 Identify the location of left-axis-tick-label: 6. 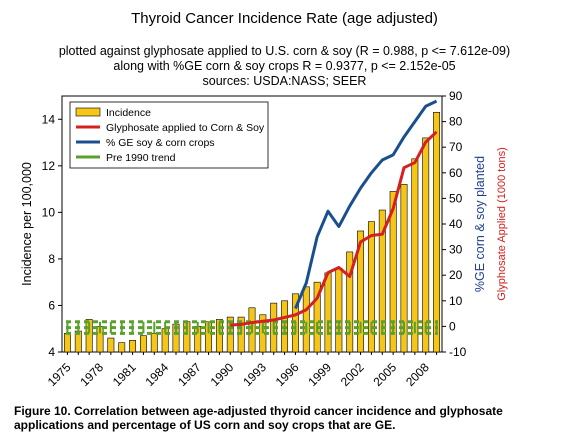
(51, 305).